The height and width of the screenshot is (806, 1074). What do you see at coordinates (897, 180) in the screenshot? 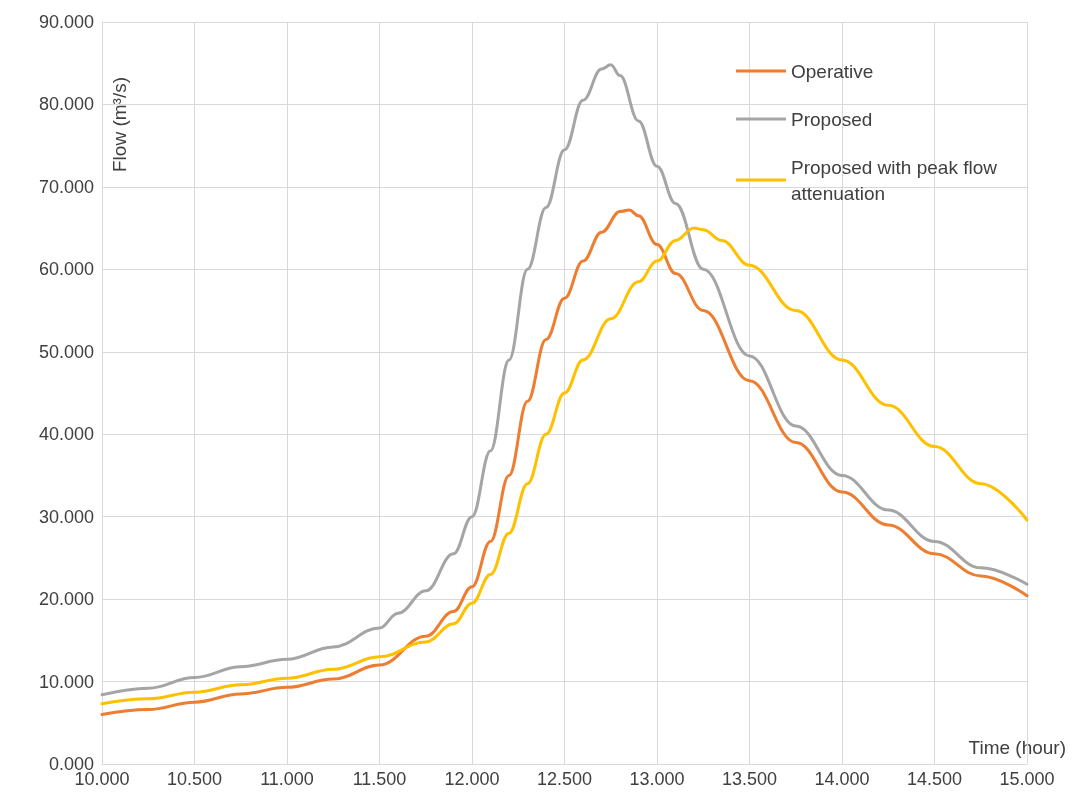
I see `legend-label: Proposed with peak flow attenuation` at bounding box center [897, 180].